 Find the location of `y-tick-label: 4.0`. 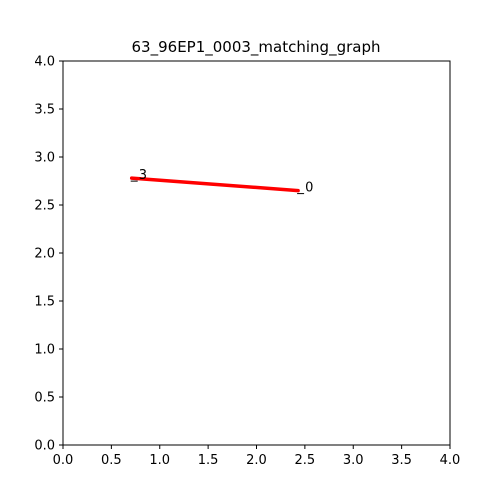

y-tick-label: 4.0 is located at coordinates (44, 62).